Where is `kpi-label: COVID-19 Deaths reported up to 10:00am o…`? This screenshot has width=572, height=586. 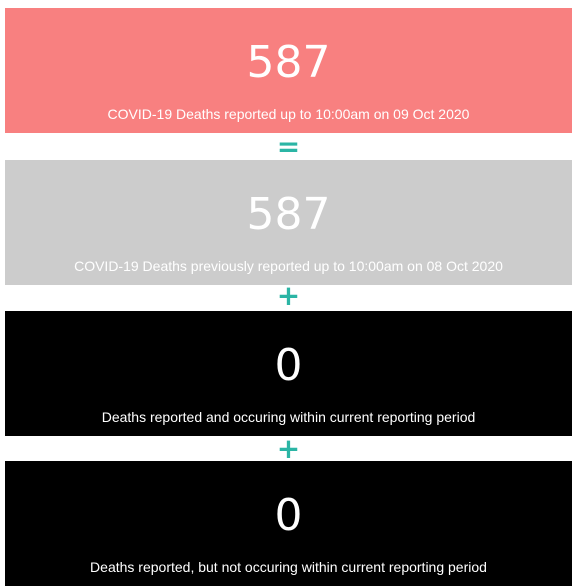 kpi-label: COVID-19 Deaths reported up to 10:00am o… is located at coordinates (288, 114).